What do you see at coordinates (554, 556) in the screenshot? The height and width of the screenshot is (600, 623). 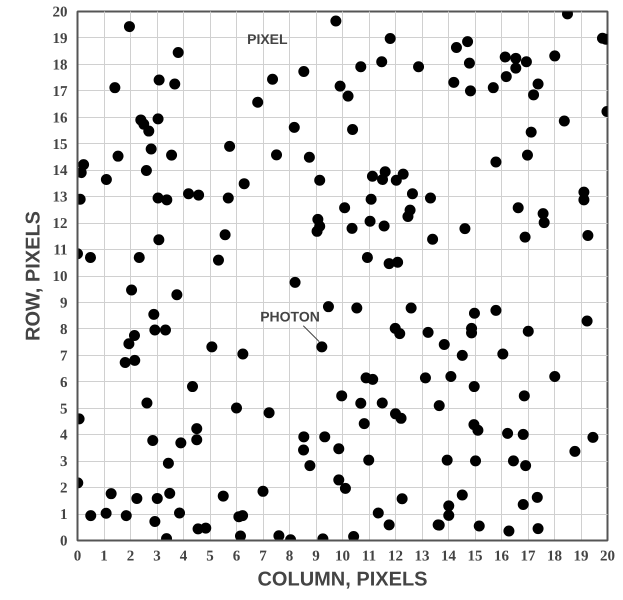 I see `x-tick-label: 18` at bounding box center [554, 556].